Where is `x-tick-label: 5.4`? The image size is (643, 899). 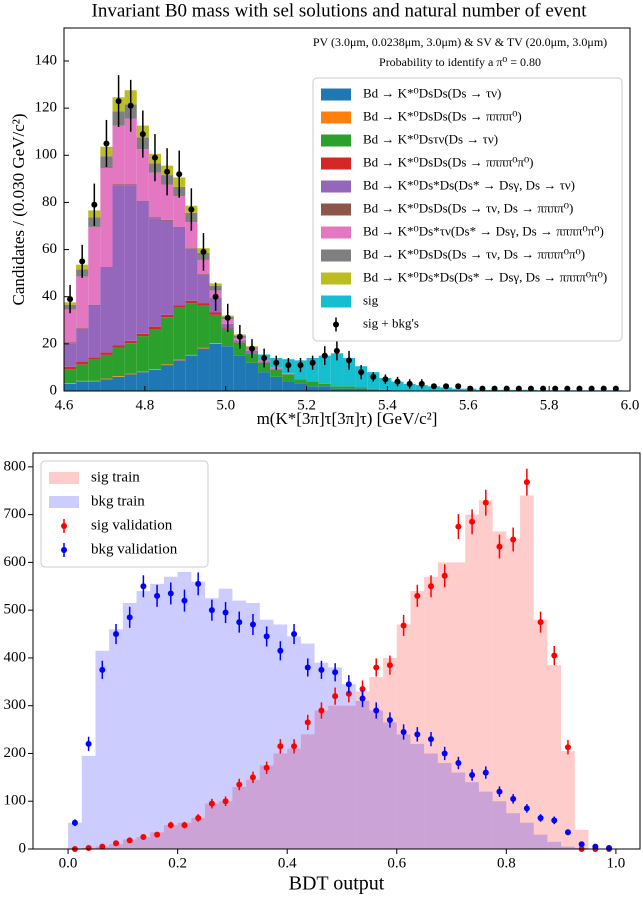
x-tick-label: 5.4 is located at coordinates (387, 405).